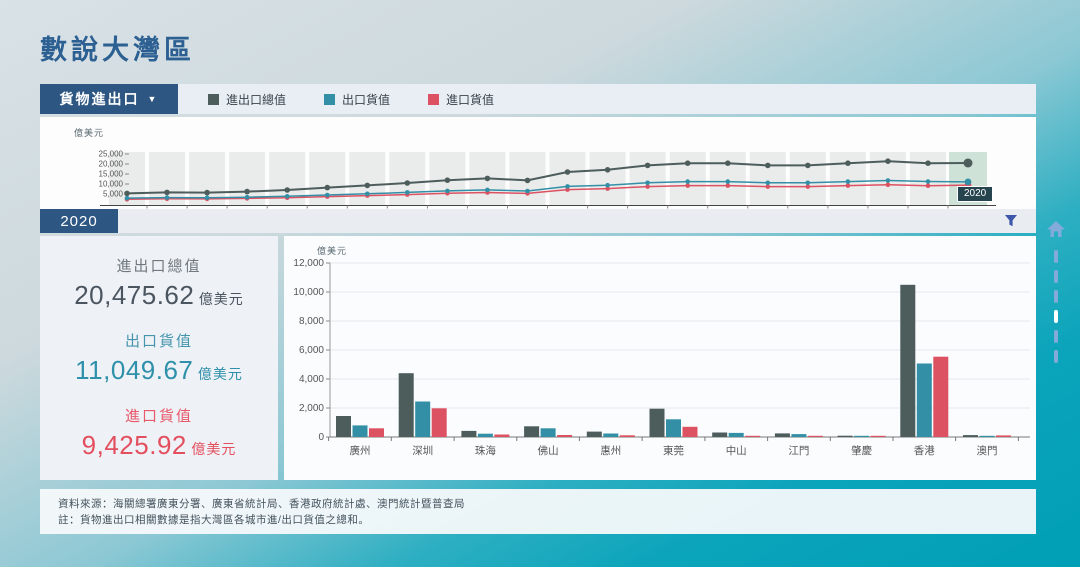 The image size is (1080, 567). Describe the element at coordinates (607, 99) in the screenshot. I see `legend-bar: 進出口總值 出口貨值 進口貨值` at that location.